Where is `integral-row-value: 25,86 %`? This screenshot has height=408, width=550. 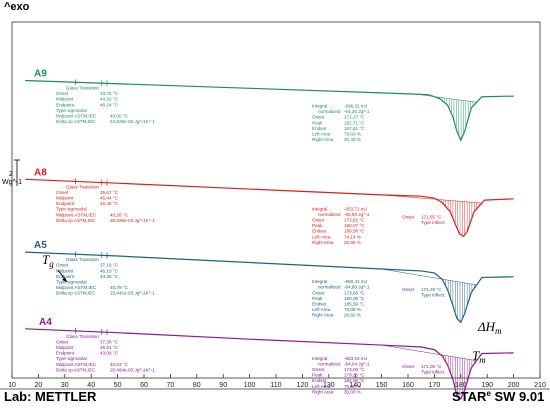
integral-row-value: 25,86 % is located at coordinates (352, 242).